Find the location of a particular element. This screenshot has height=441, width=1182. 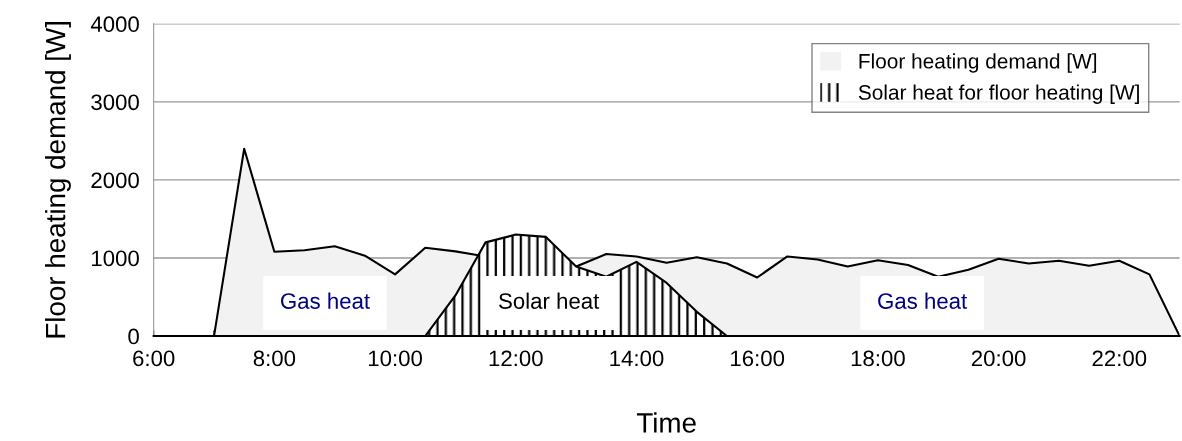

x-tick-label: 14:00 is located at coordinates (637, 358).